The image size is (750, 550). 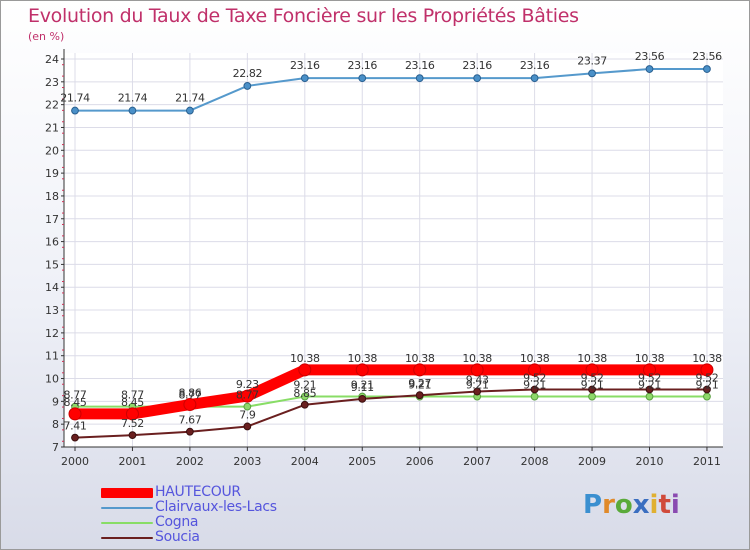 What do you see at coordinates (52, 333) in the screenshot?
I see `y-tick-label: 12` at bounding box center [52, 333].